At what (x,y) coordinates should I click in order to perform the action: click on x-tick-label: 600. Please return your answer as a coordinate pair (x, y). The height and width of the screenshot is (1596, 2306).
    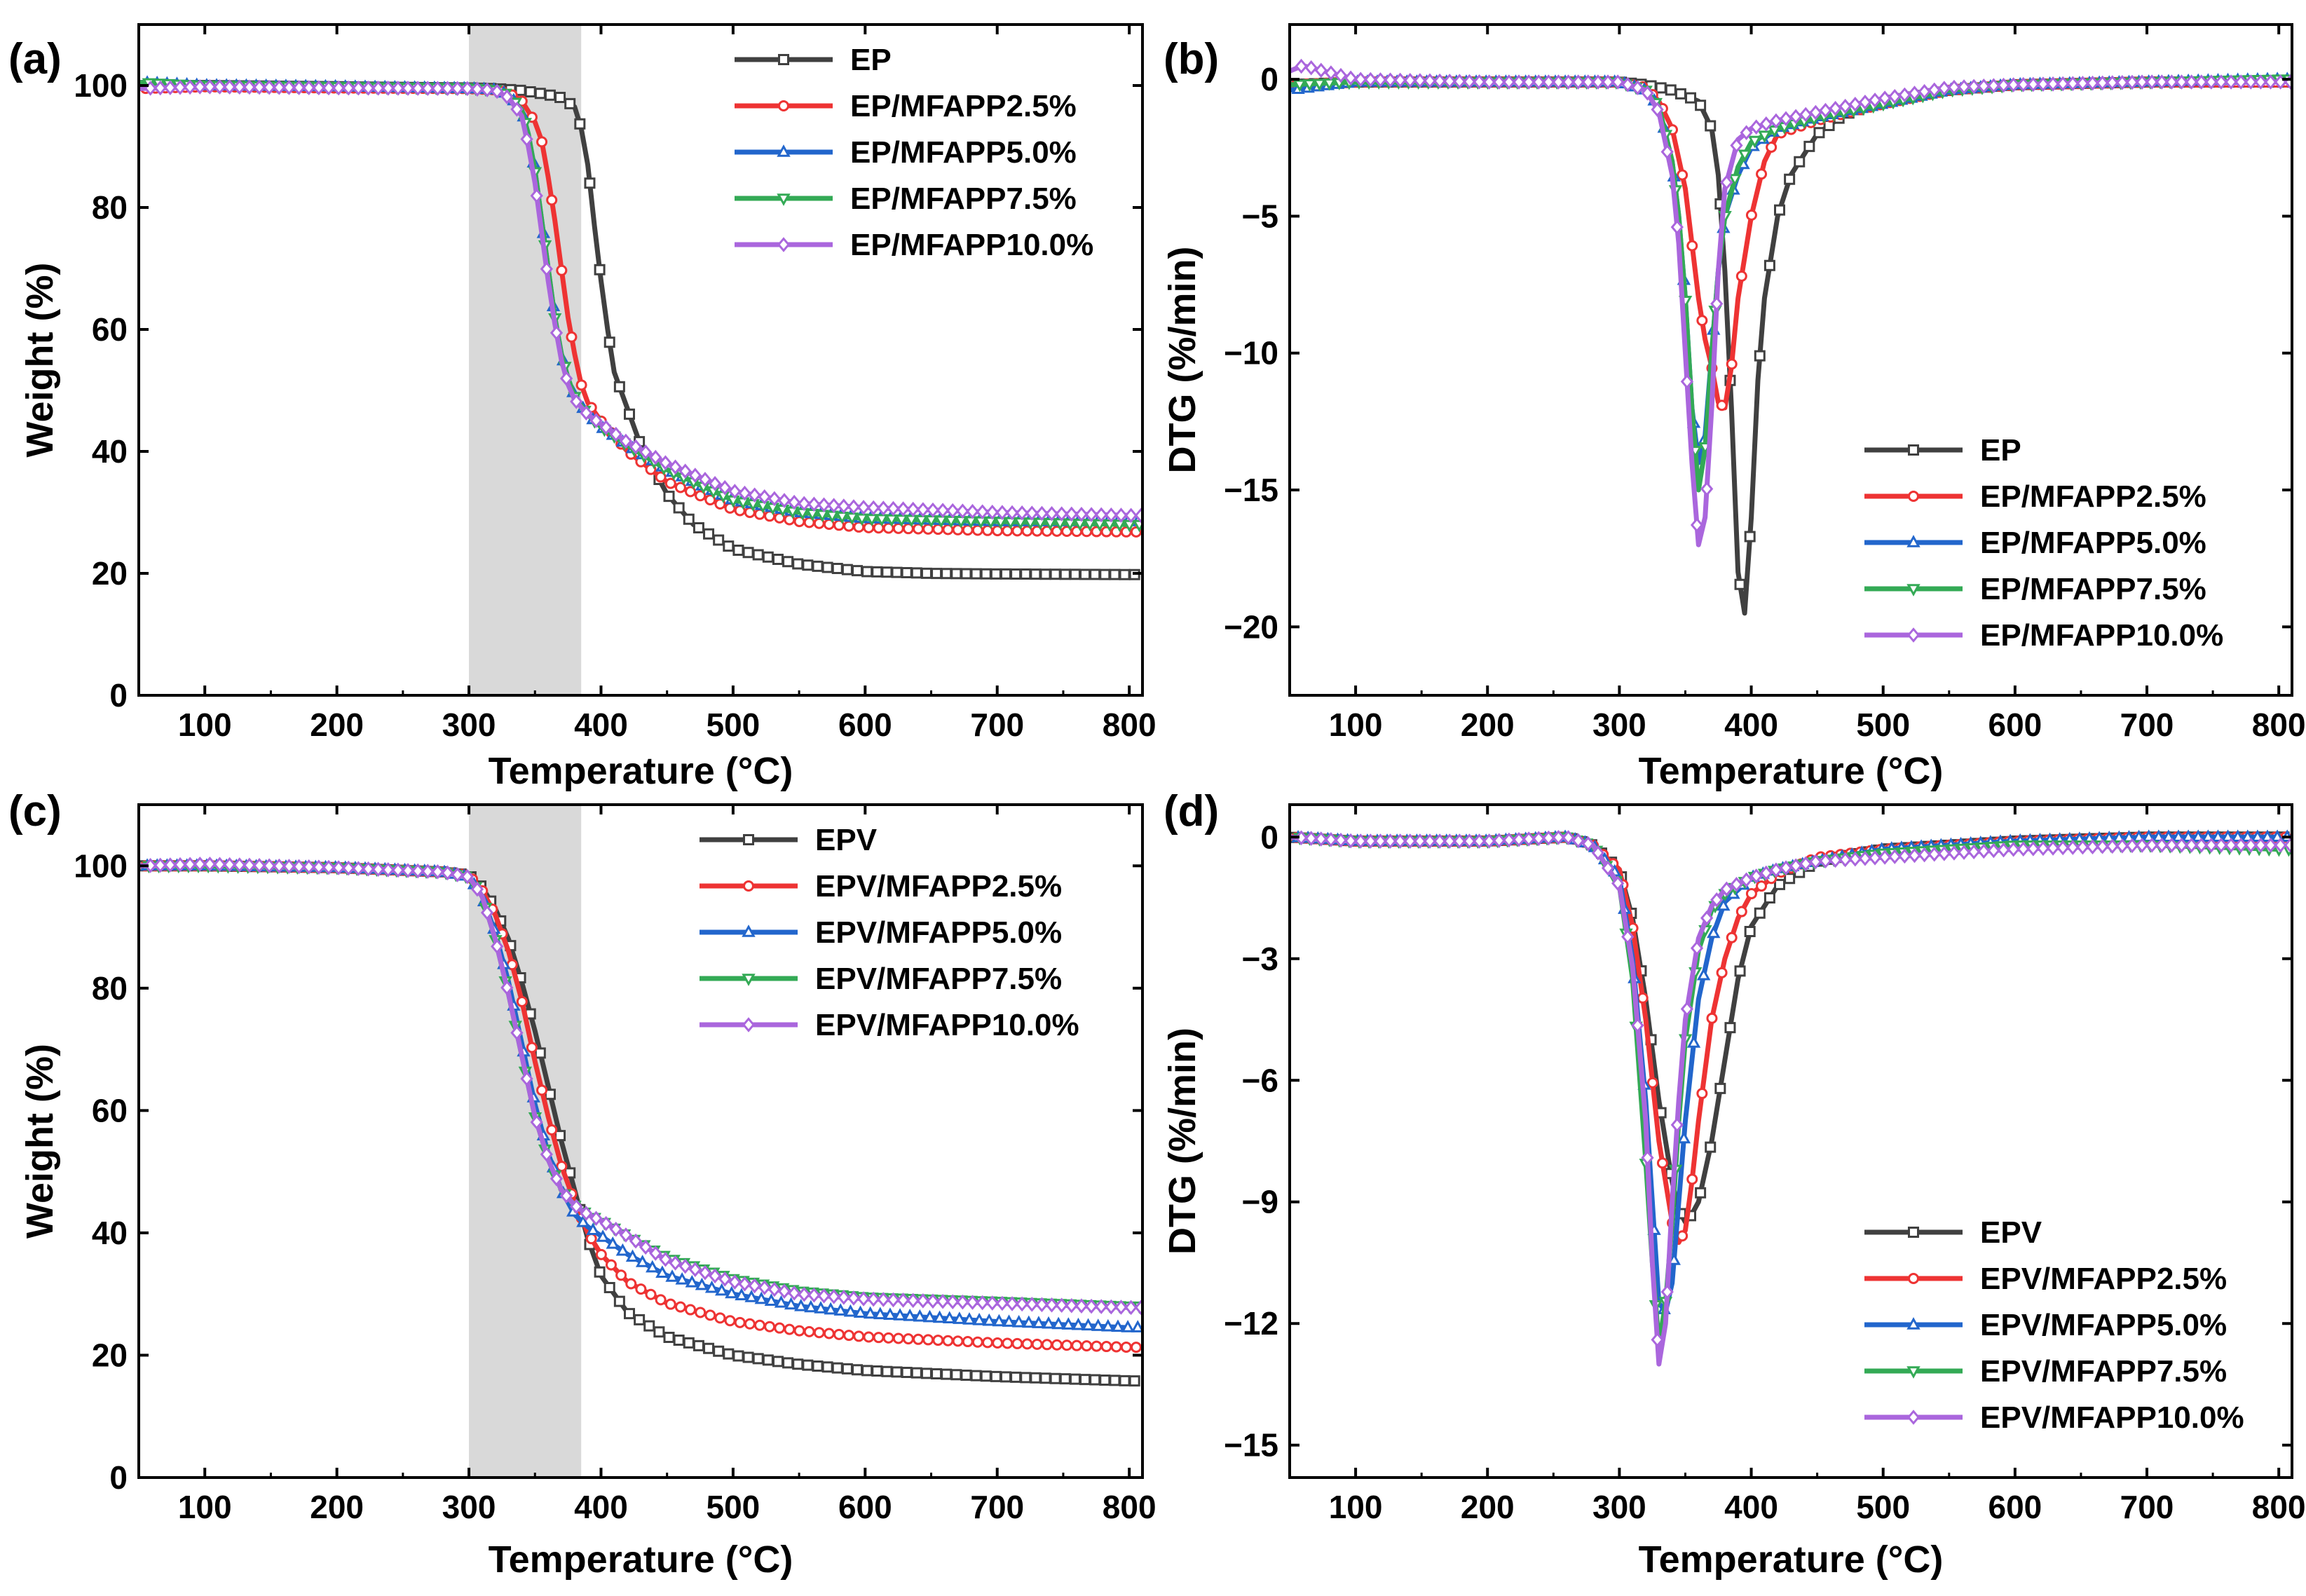
    Looking at the image, I should click on (2015, 725).